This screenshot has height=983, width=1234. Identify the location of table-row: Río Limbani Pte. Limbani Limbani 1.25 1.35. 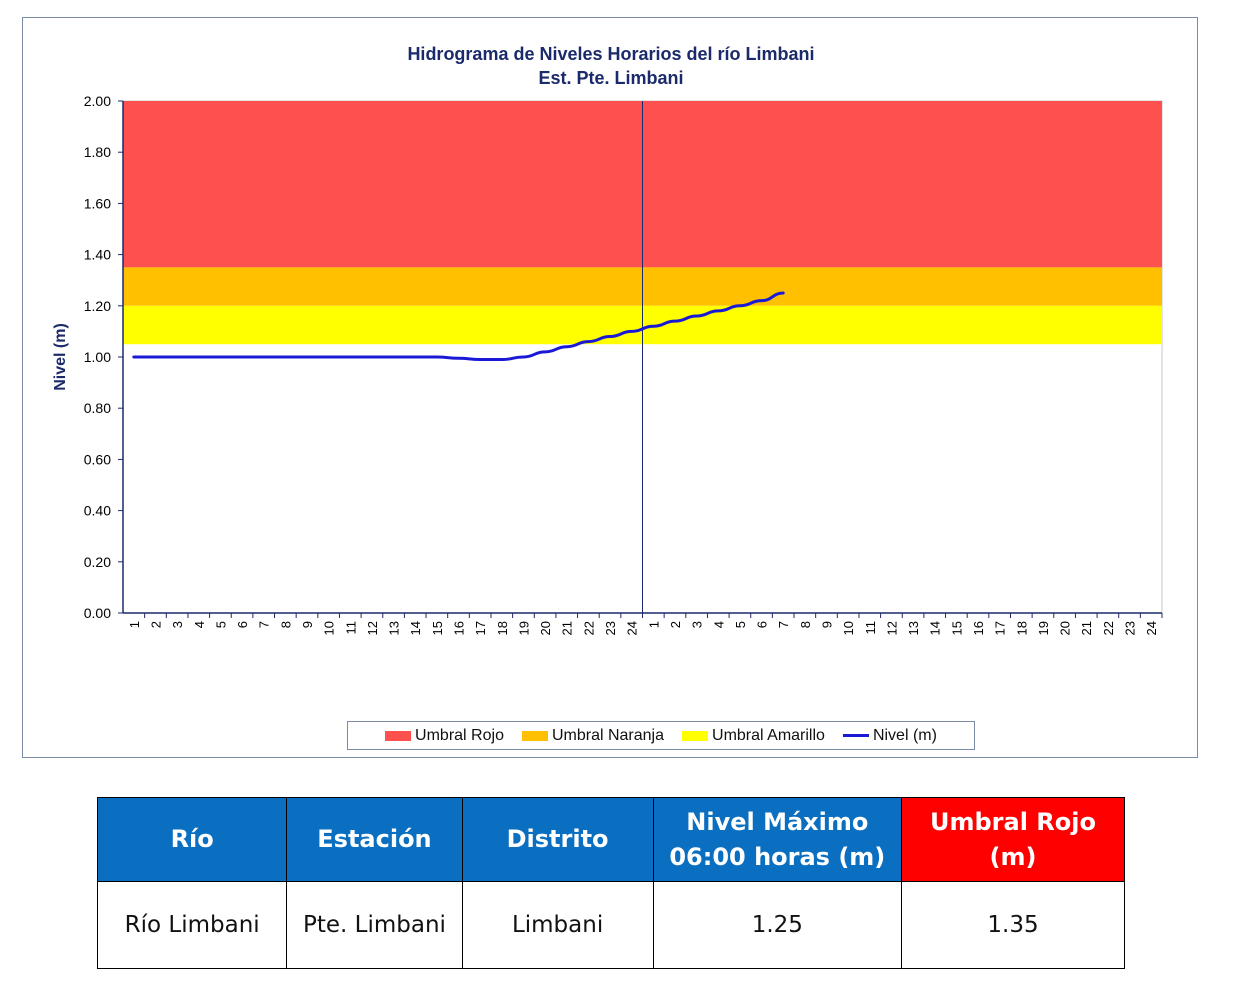
(610, 925).